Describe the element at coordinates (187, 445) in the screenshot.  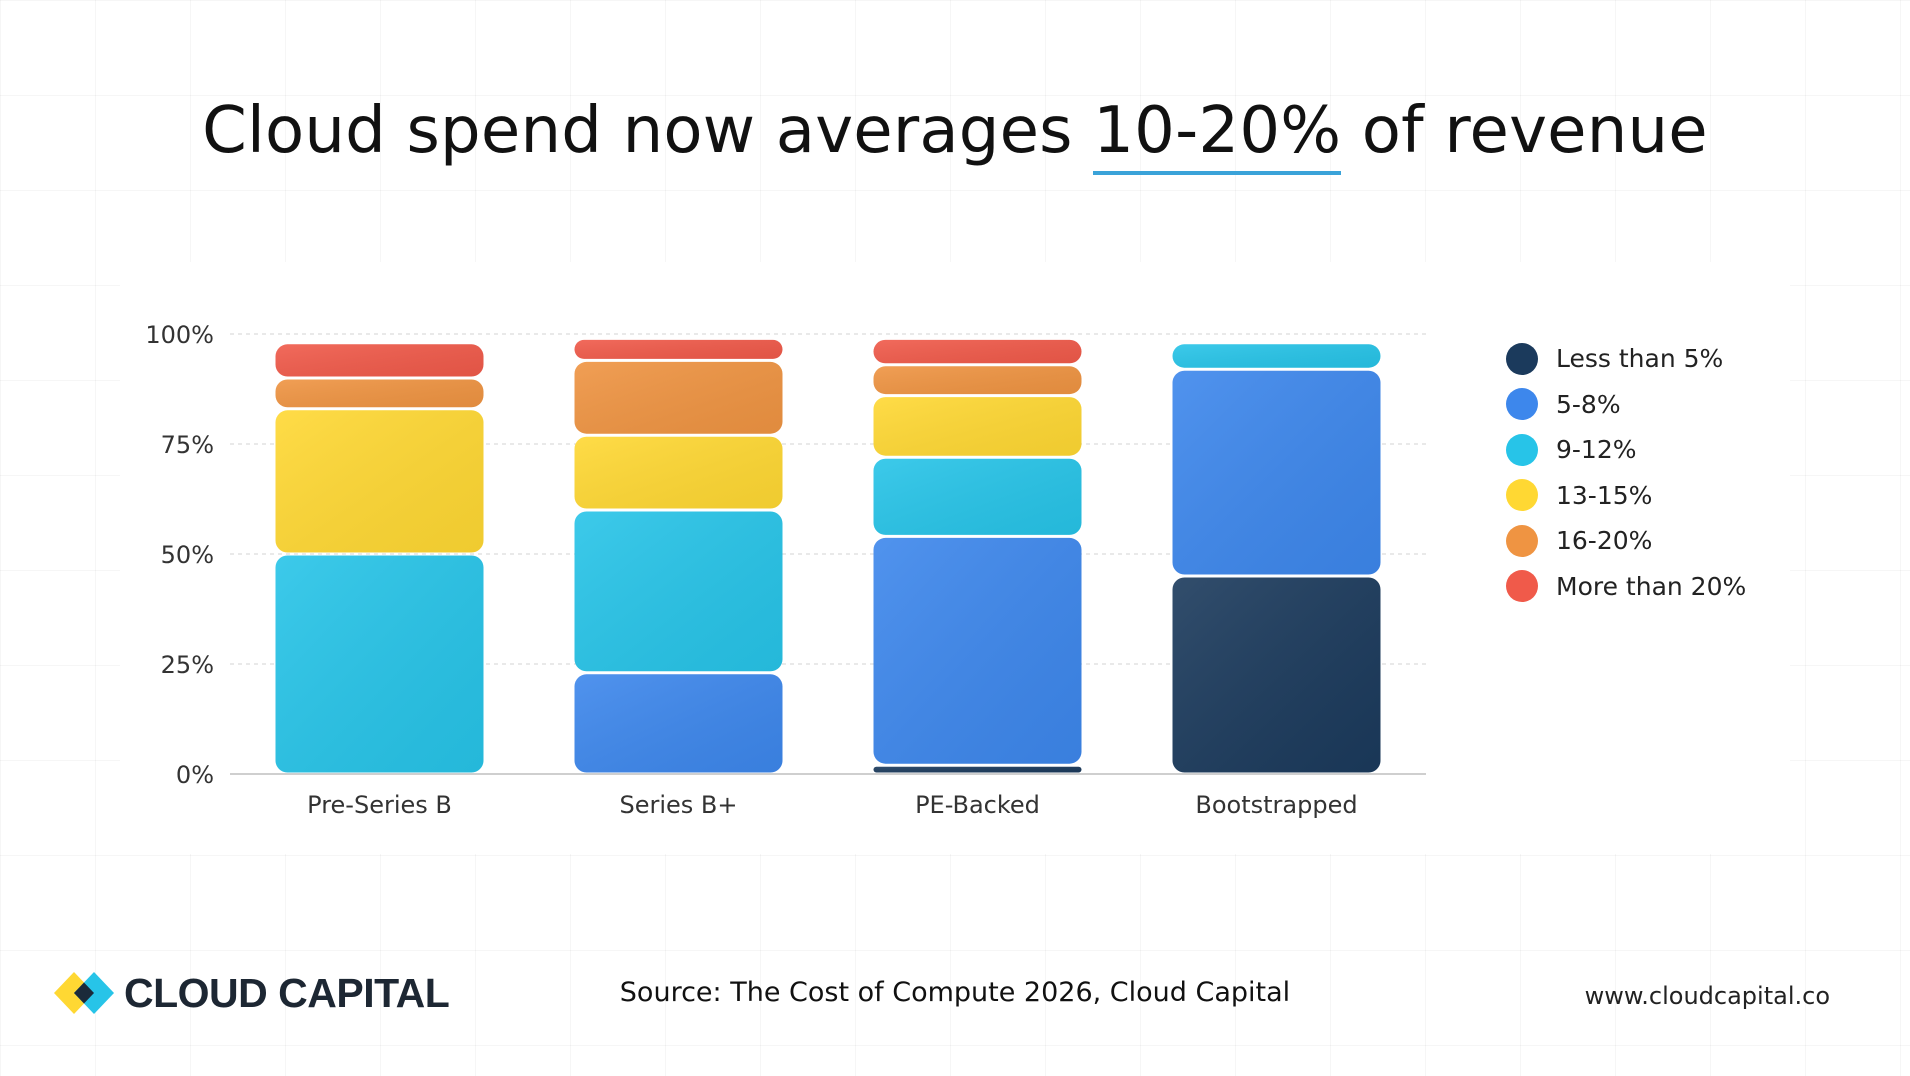
I see `y-tick-label: 75%` at that location.